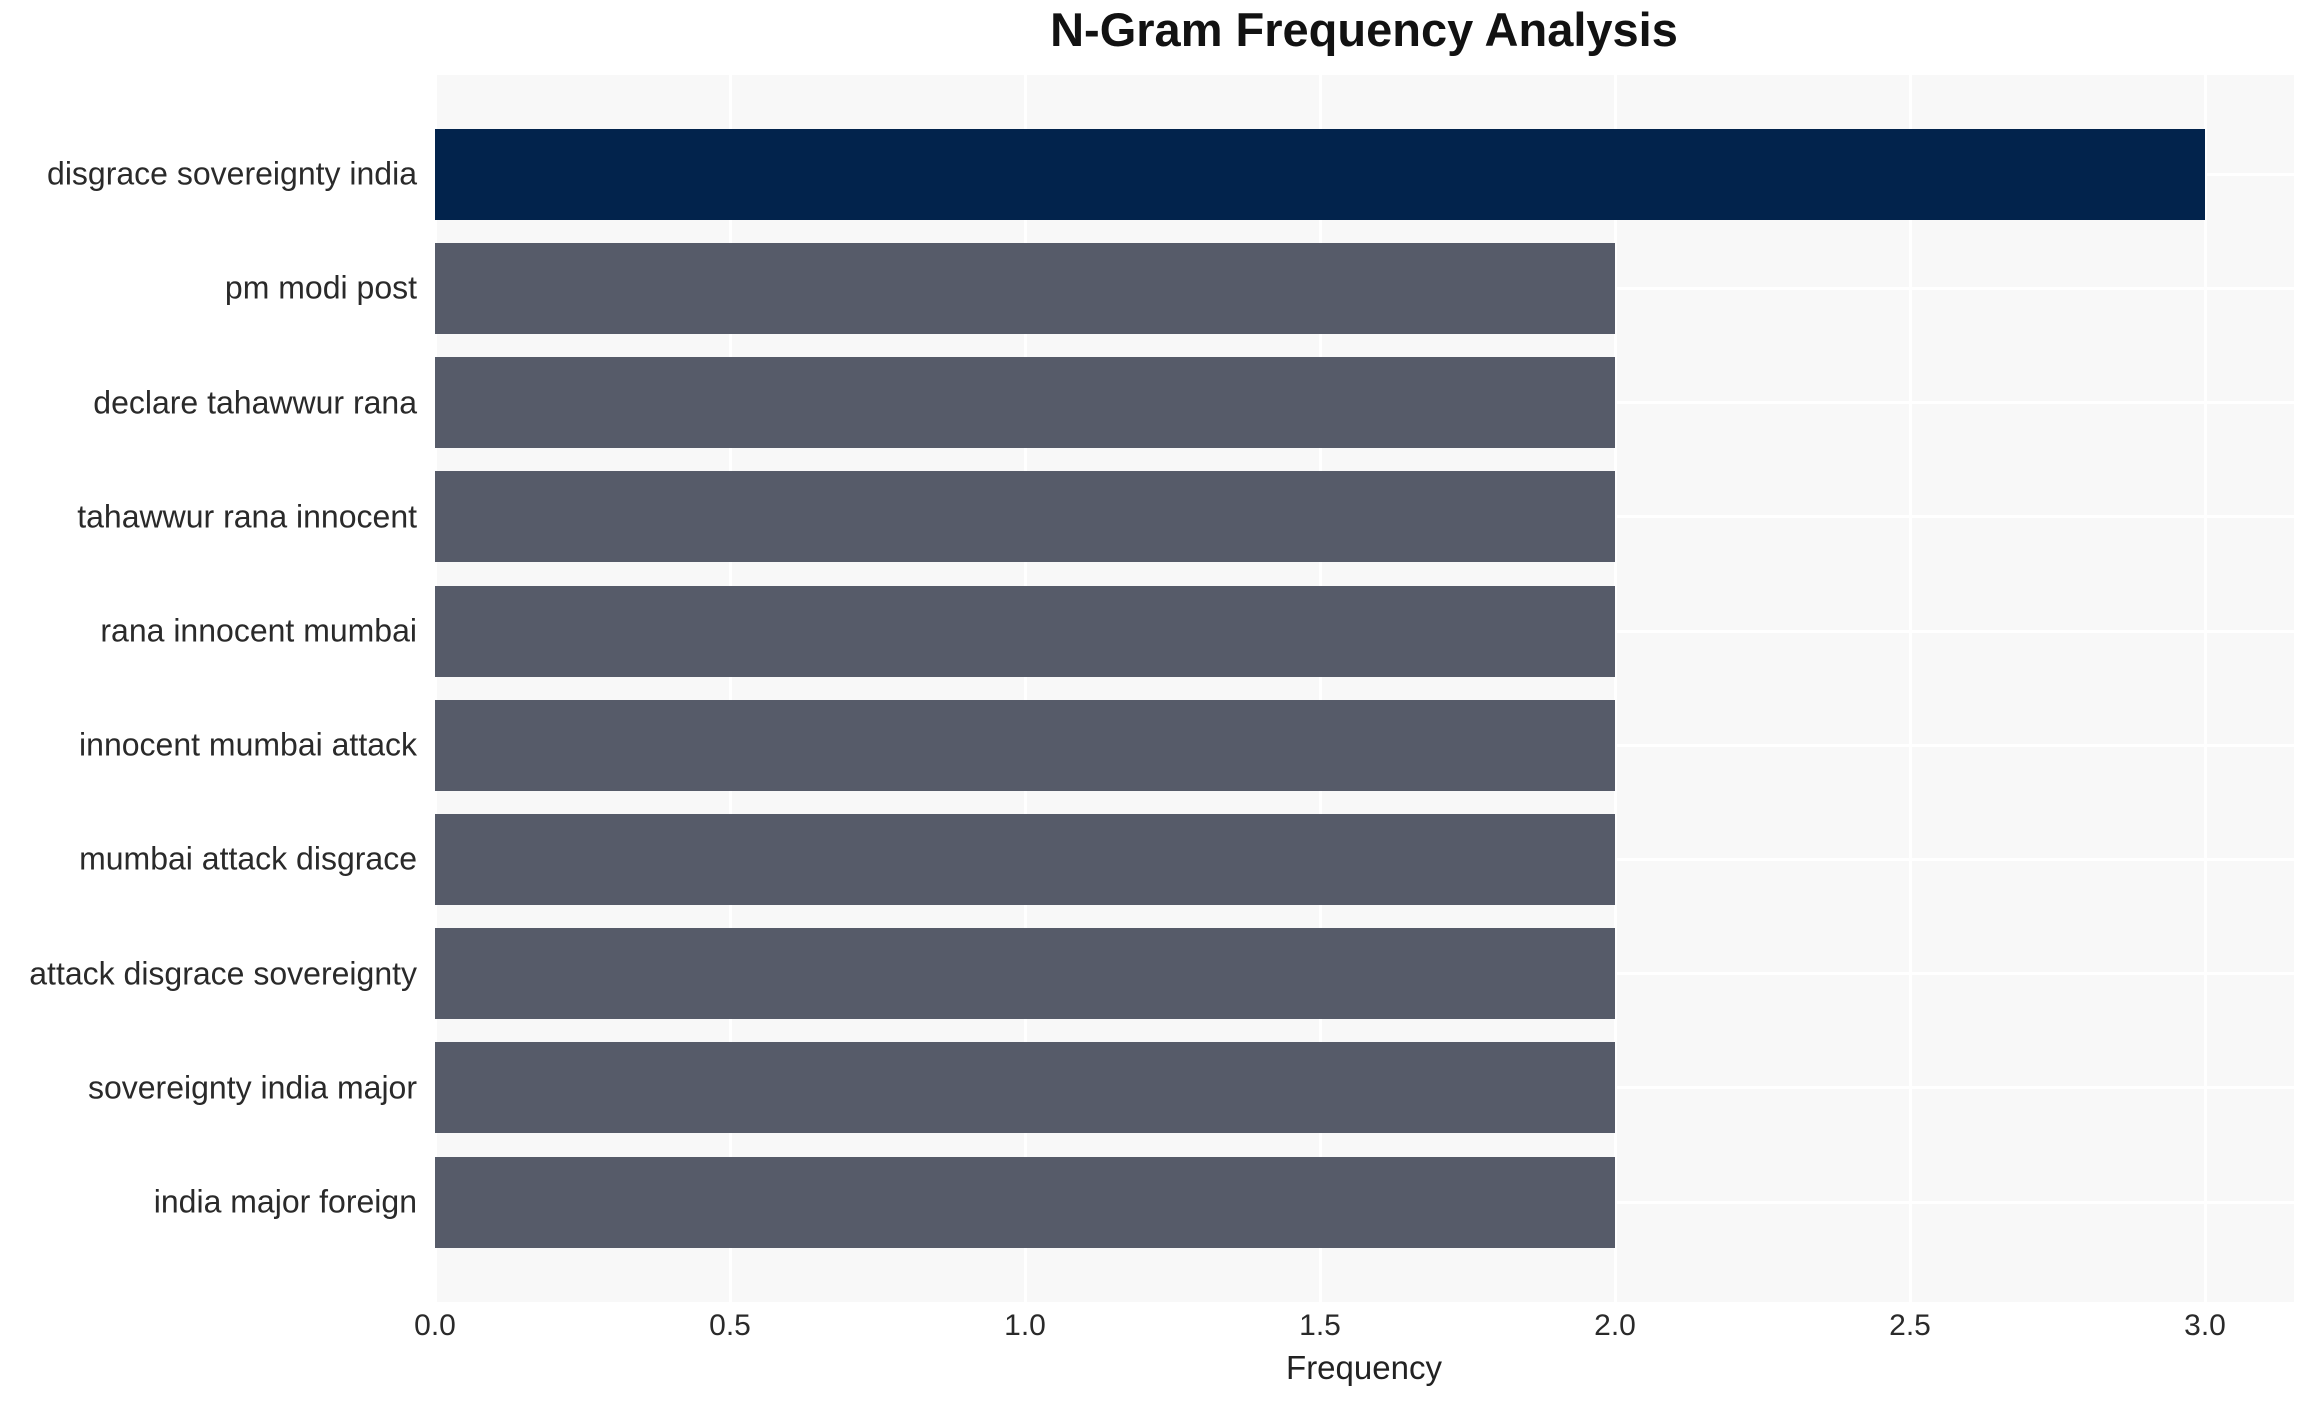 The width and height of the screenshot is (2313, 1402). I want to click on y-tick-label: disgrace sovereignty india, so click(232, 173).